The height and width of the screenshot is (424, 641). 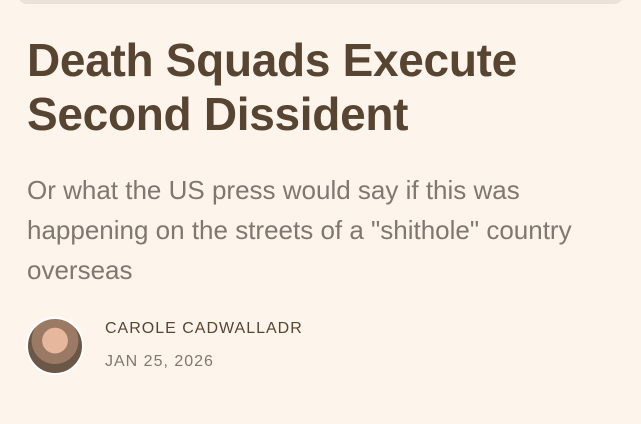 What do you see at coordinates (204, 328) in the screenshot?
I see `author-name: CAROLE CADWALLADR` at bounding box center [204, 328].